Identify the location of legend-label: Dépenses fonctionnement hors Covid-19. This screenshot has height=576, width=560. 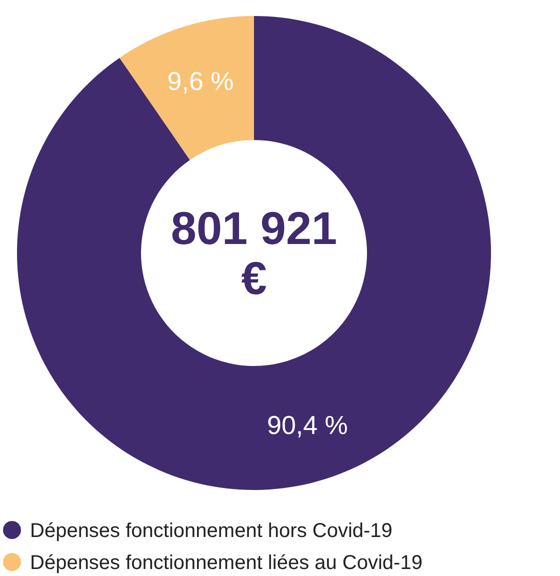
(211, 531).